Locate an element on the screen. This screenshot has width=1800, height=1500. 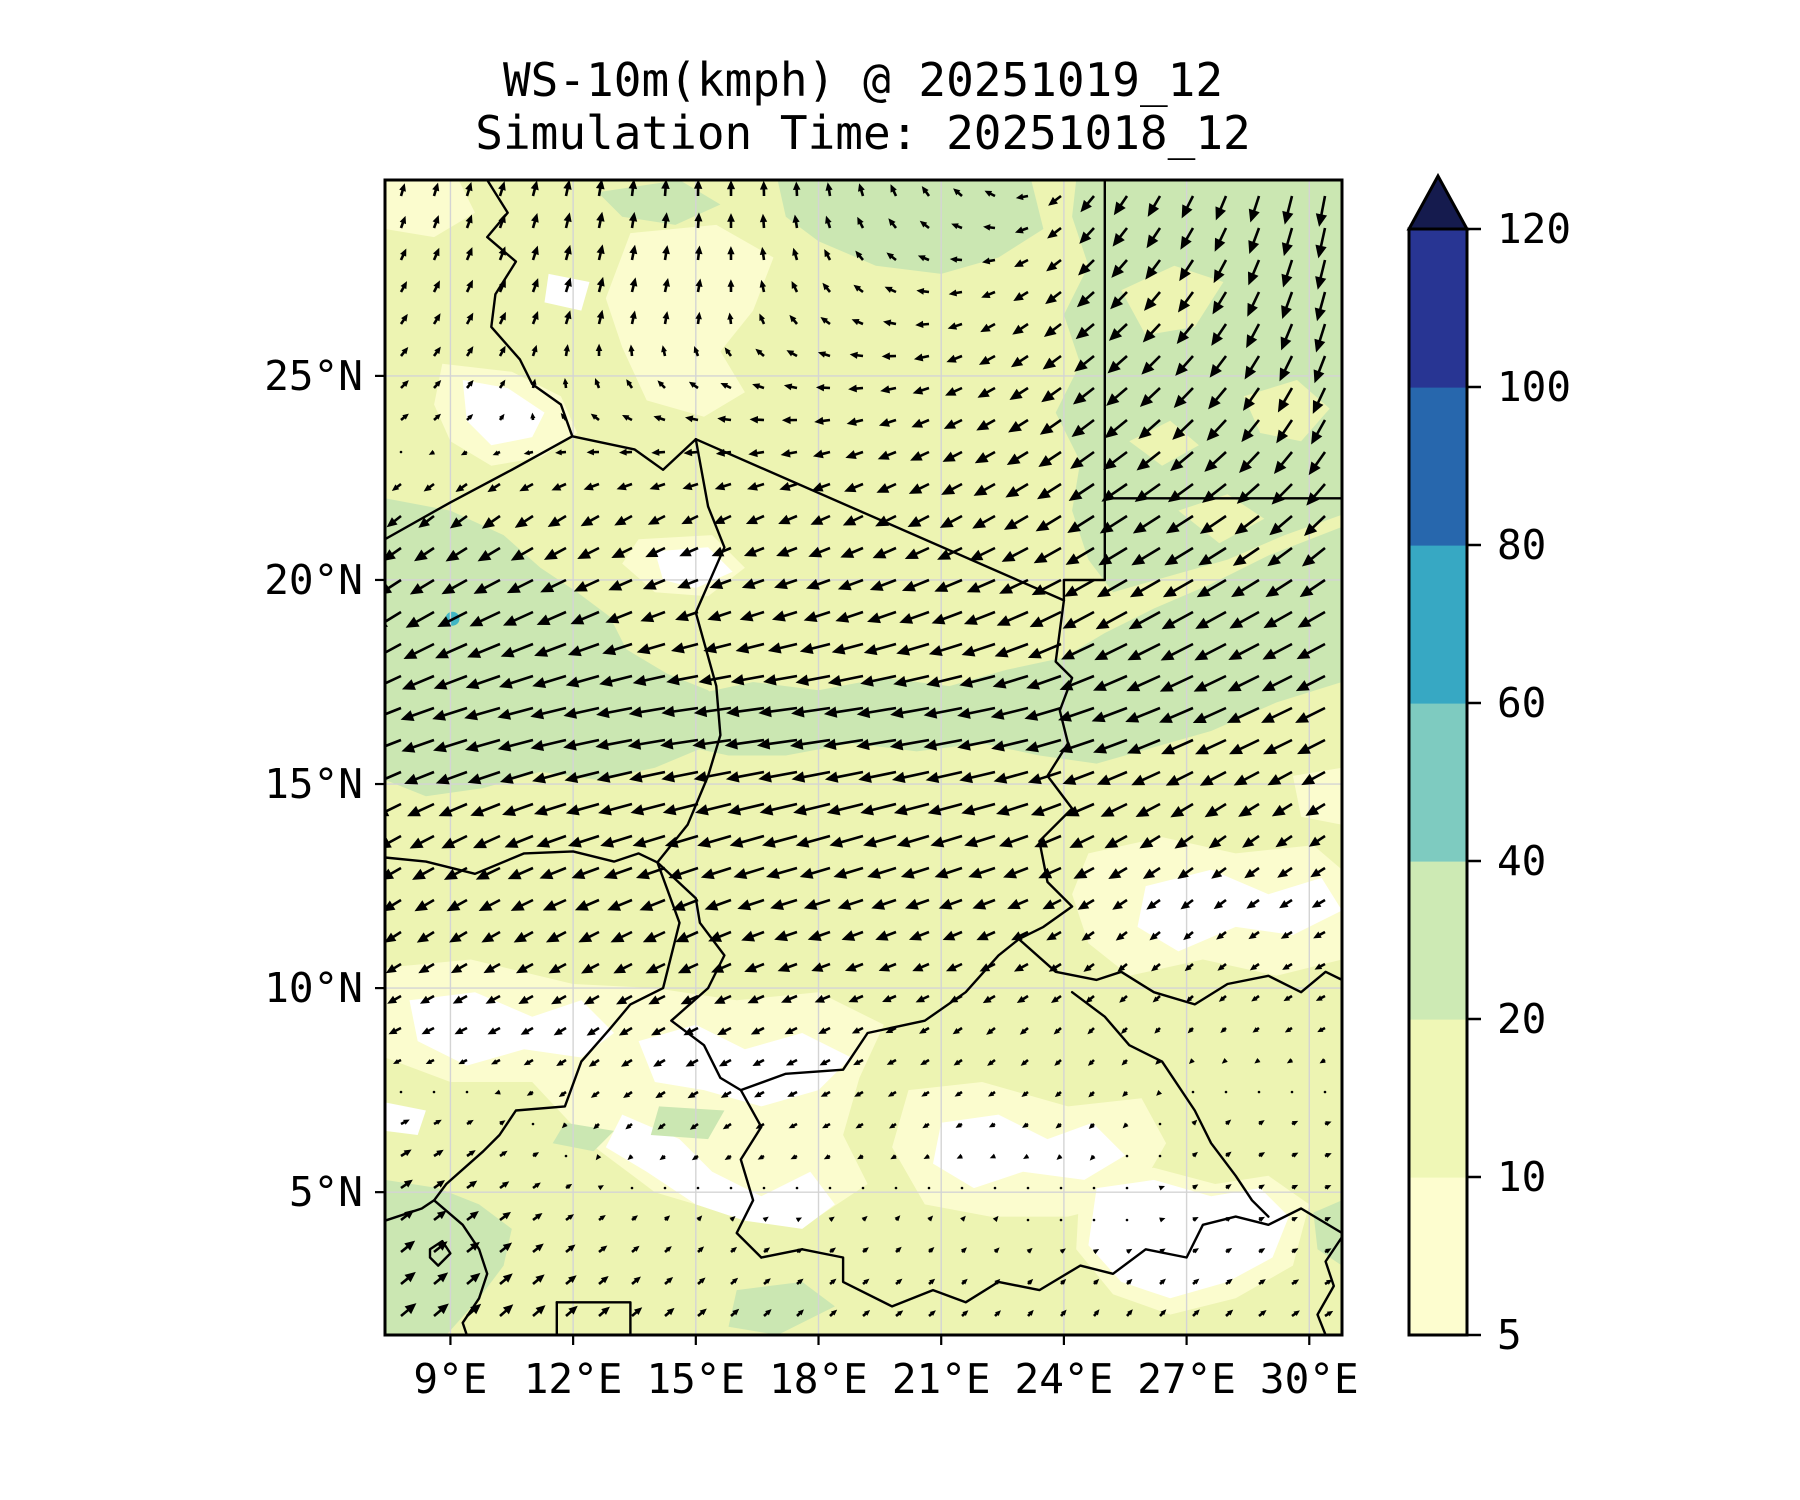
colorbar-tick-label: 120 is located at coordinates (1534, 229).